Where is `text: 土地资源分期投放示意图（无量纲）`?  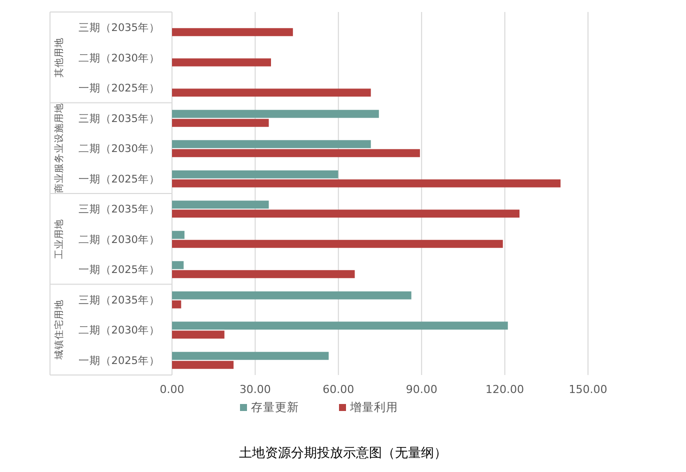
text: 土地资源分期投放示意图（无量纲） is located at coordinates (343, 453).